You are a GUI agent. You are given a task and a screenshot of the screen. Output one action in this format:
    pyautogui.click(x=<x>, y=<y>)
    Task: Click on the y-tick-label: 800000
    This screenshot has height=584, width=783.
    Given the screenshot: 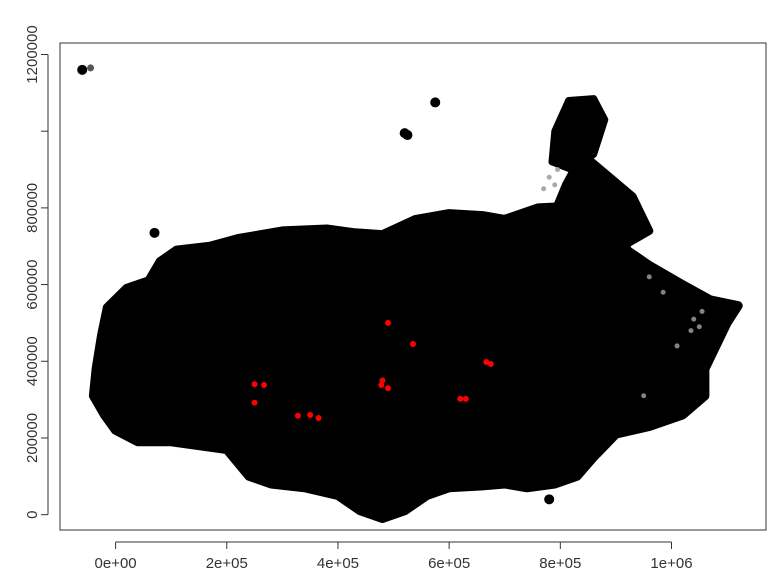 What is the action you would take?
    pyautogui.click(x=32, y=208)
    